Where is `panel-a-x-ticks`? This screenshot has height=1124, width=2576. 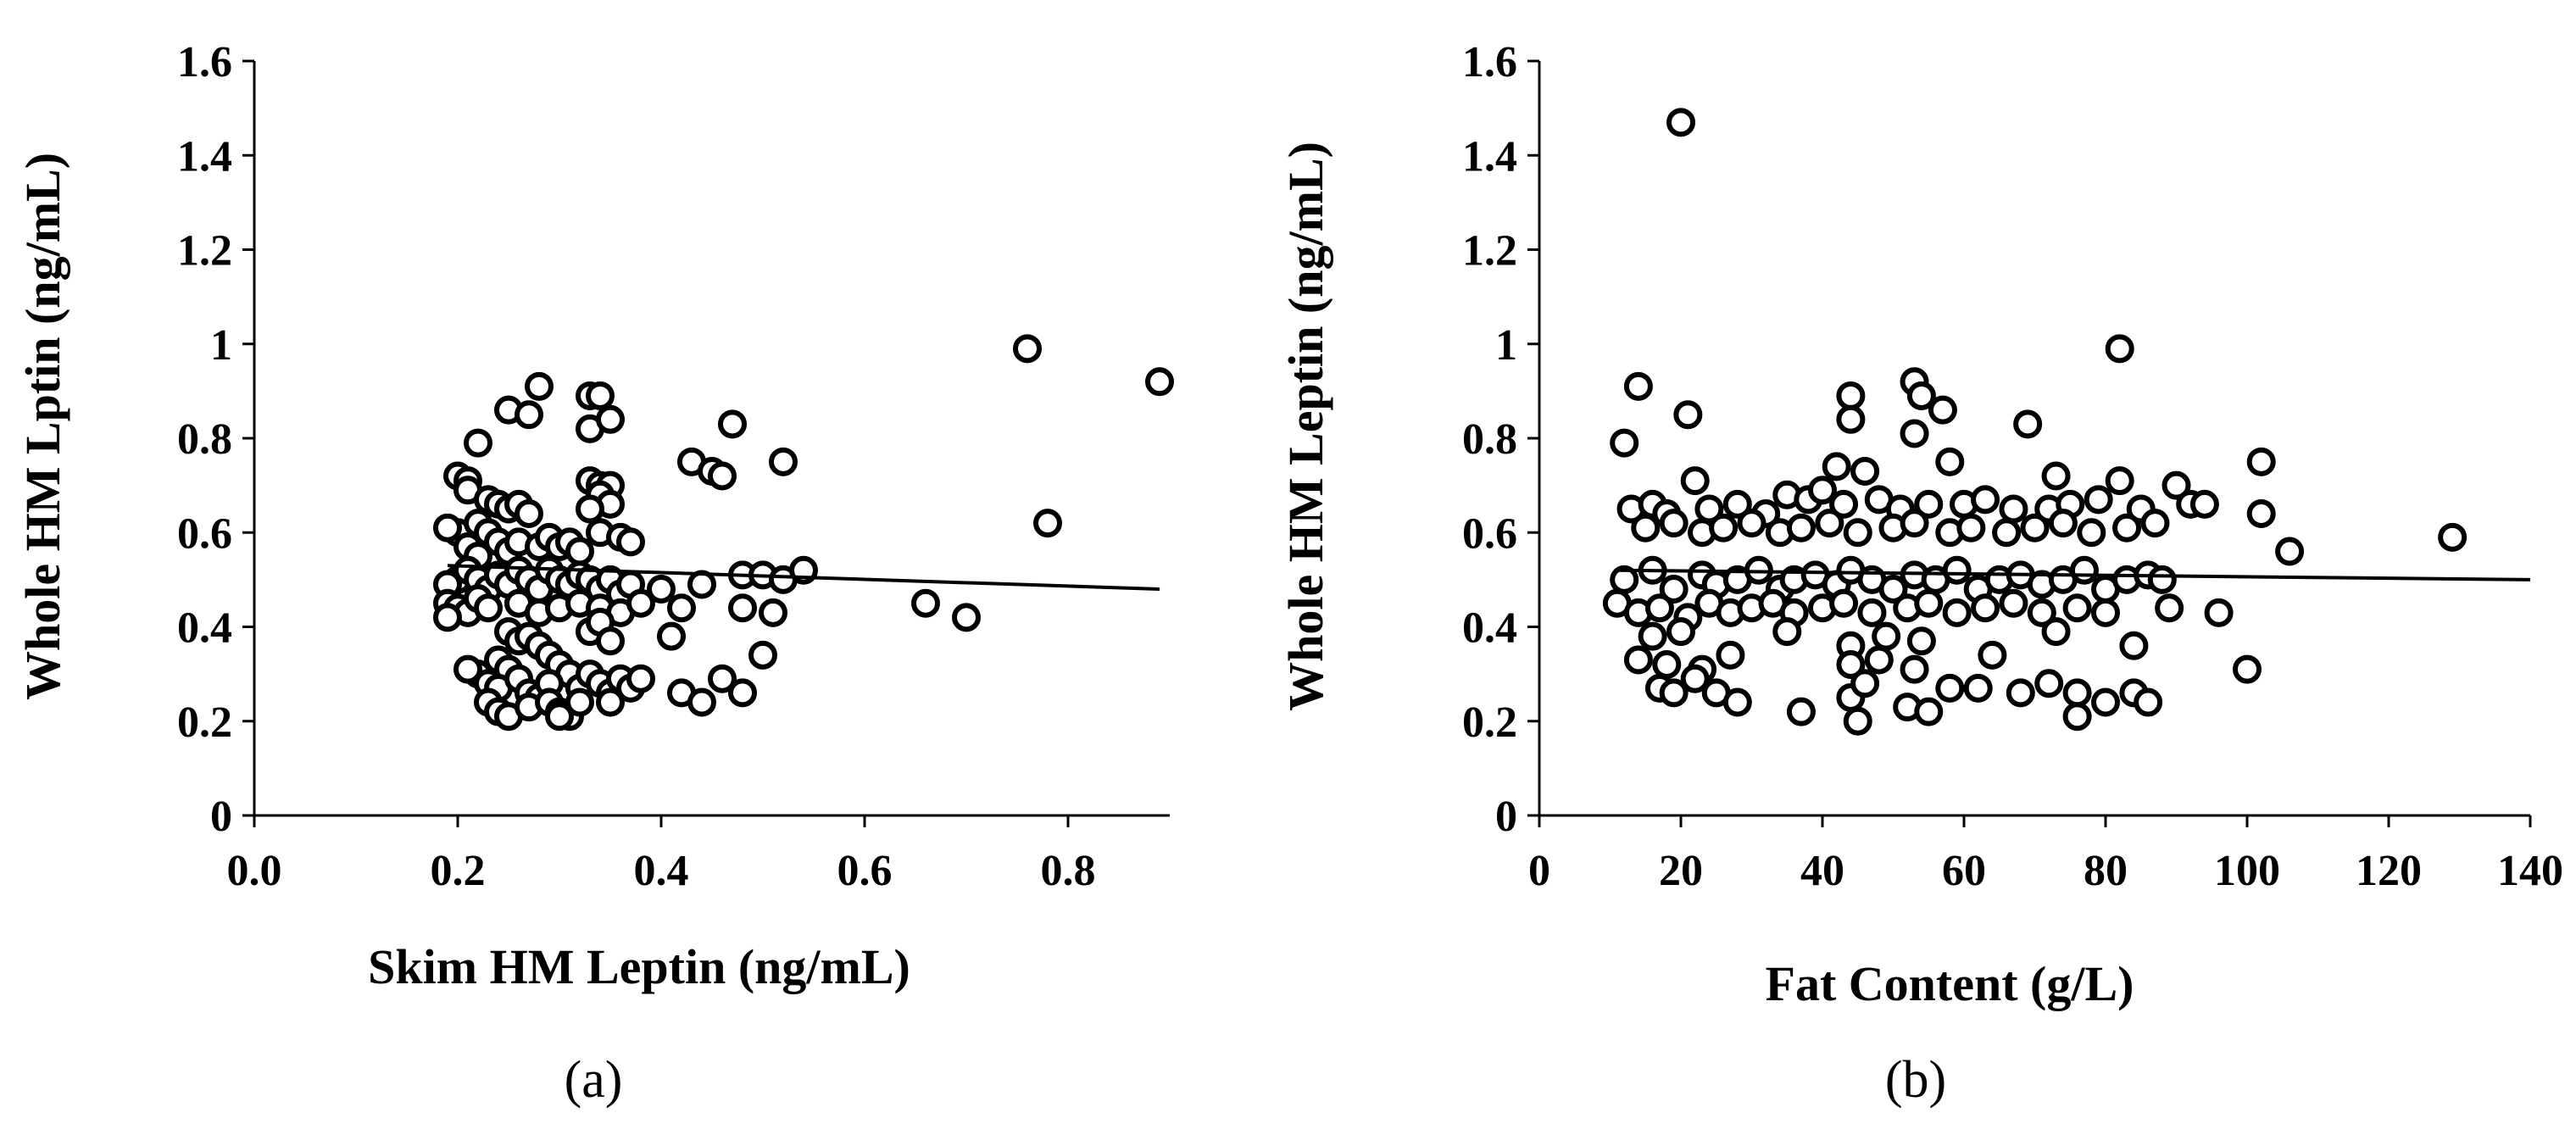
panel-a-x-ticks is located at coordinates (661, 821).